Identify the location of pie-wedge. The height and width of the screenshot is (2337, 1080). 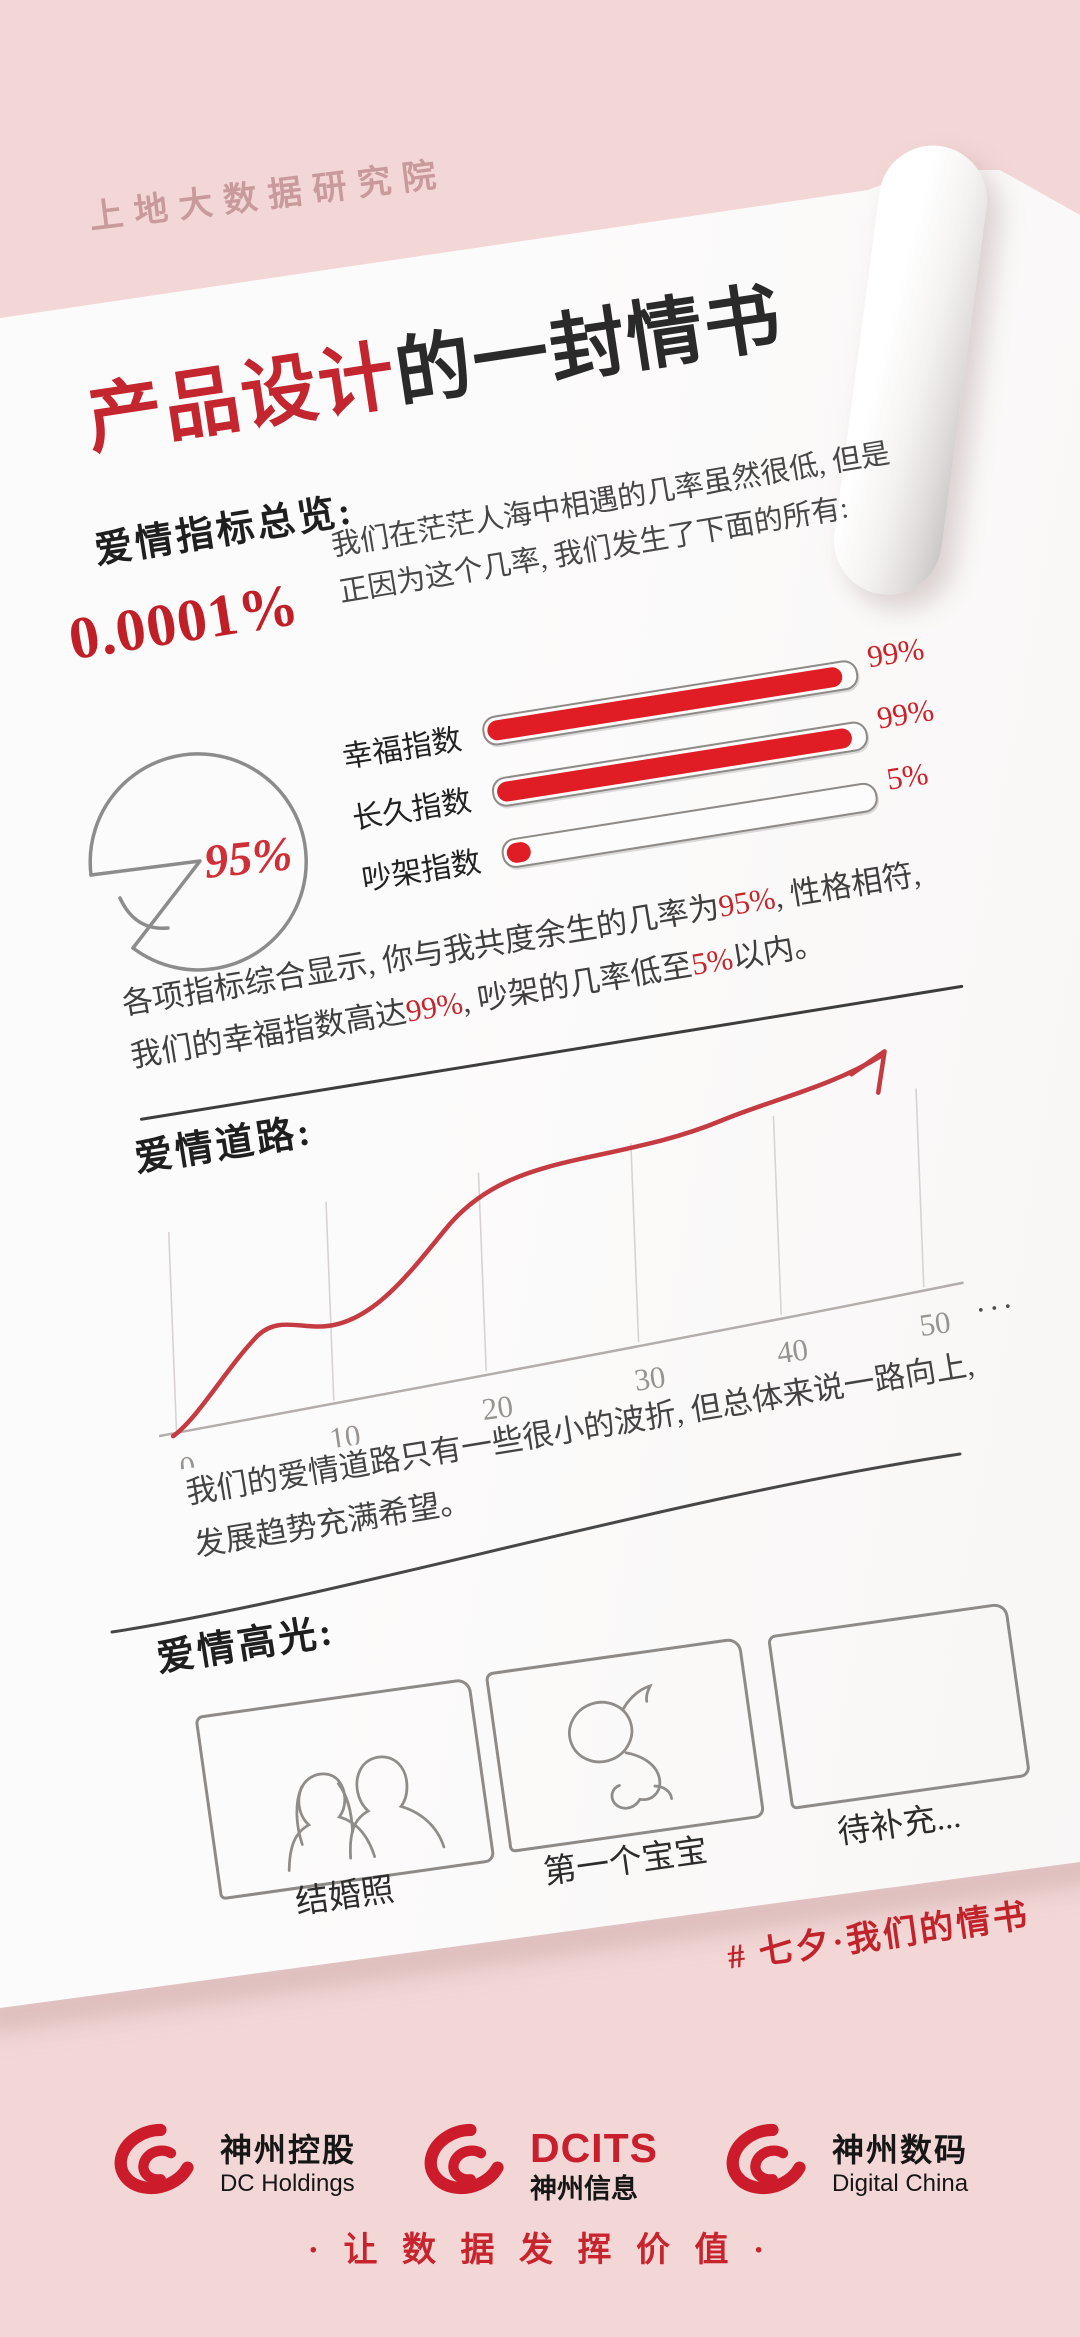
(145, 904).